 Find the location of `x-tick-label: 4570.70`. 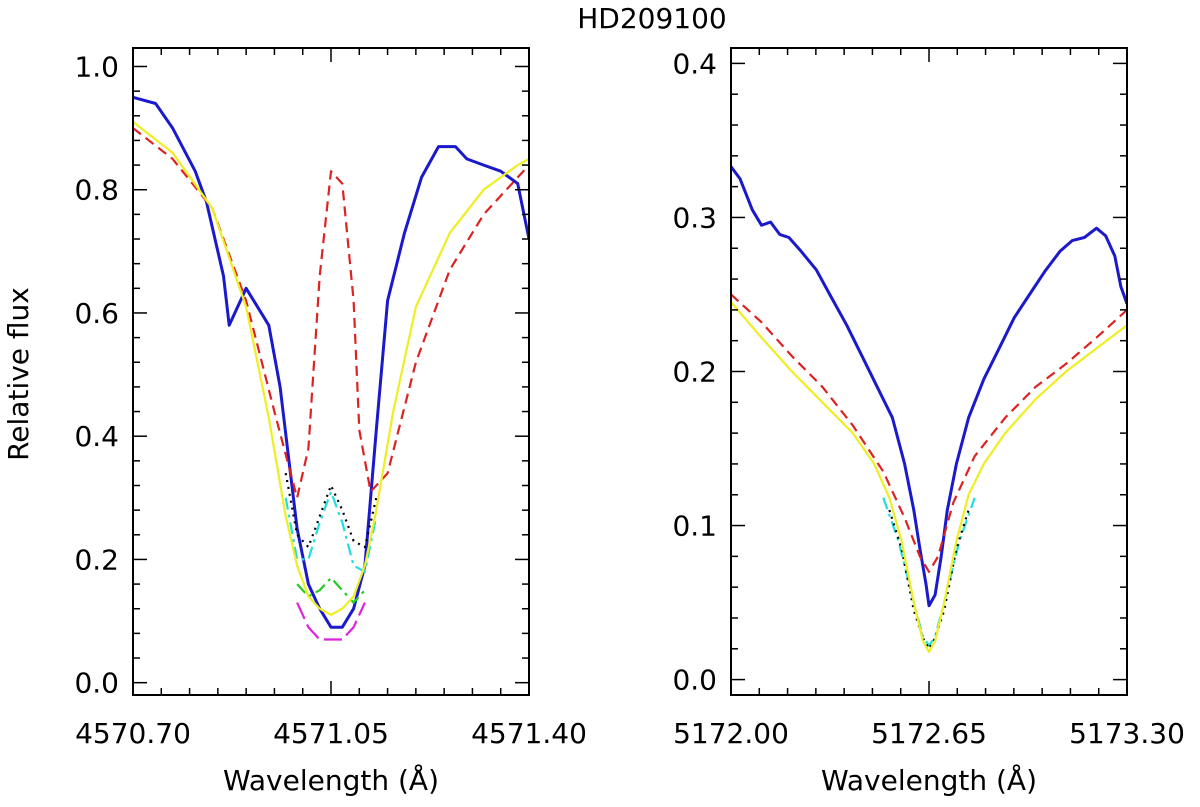

x-tick-label: 4570.70 is located at coordinates (133, 733).